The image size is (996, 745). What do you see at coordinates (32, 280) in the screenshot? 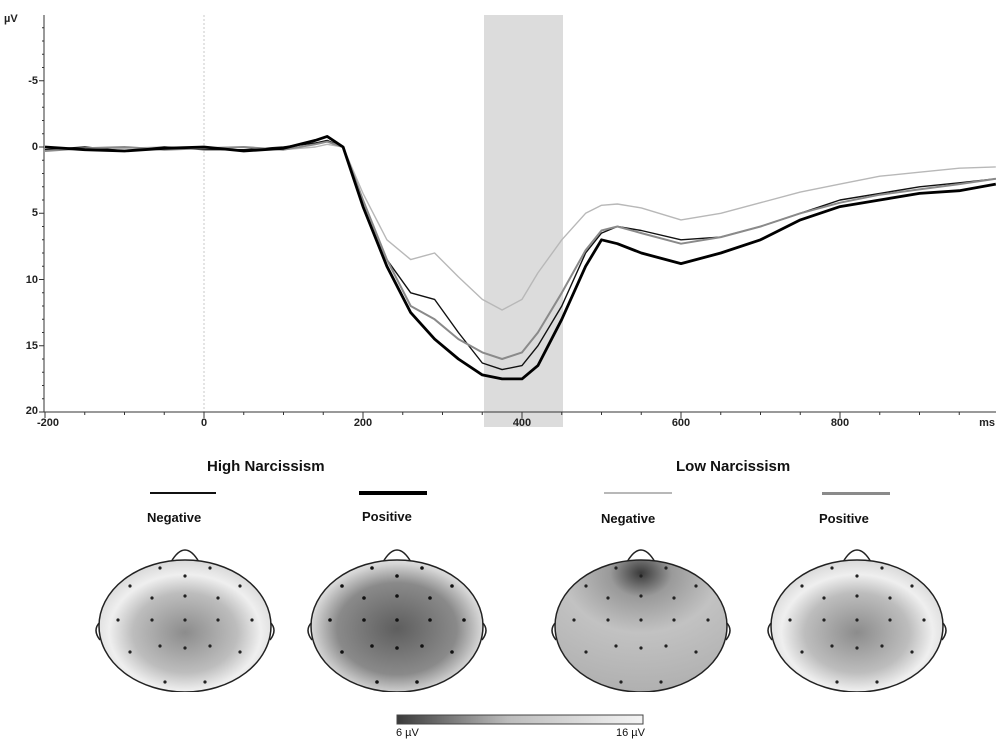
I see `y-tick-label-10: 10` at bounding box center [32, 280].